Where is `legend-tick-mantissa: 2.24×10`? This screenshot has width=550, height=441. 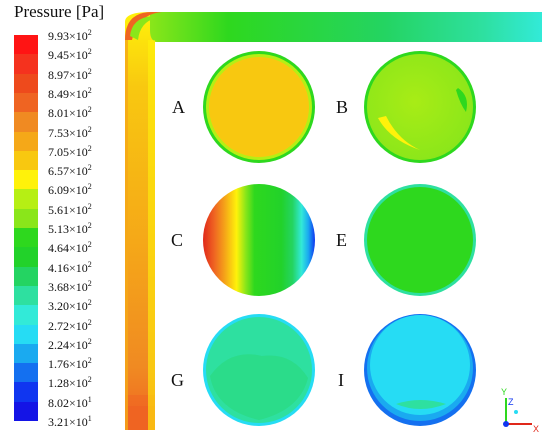 legend-tick-mantissa: 2.24×10 is located at coordinates (68, 344).